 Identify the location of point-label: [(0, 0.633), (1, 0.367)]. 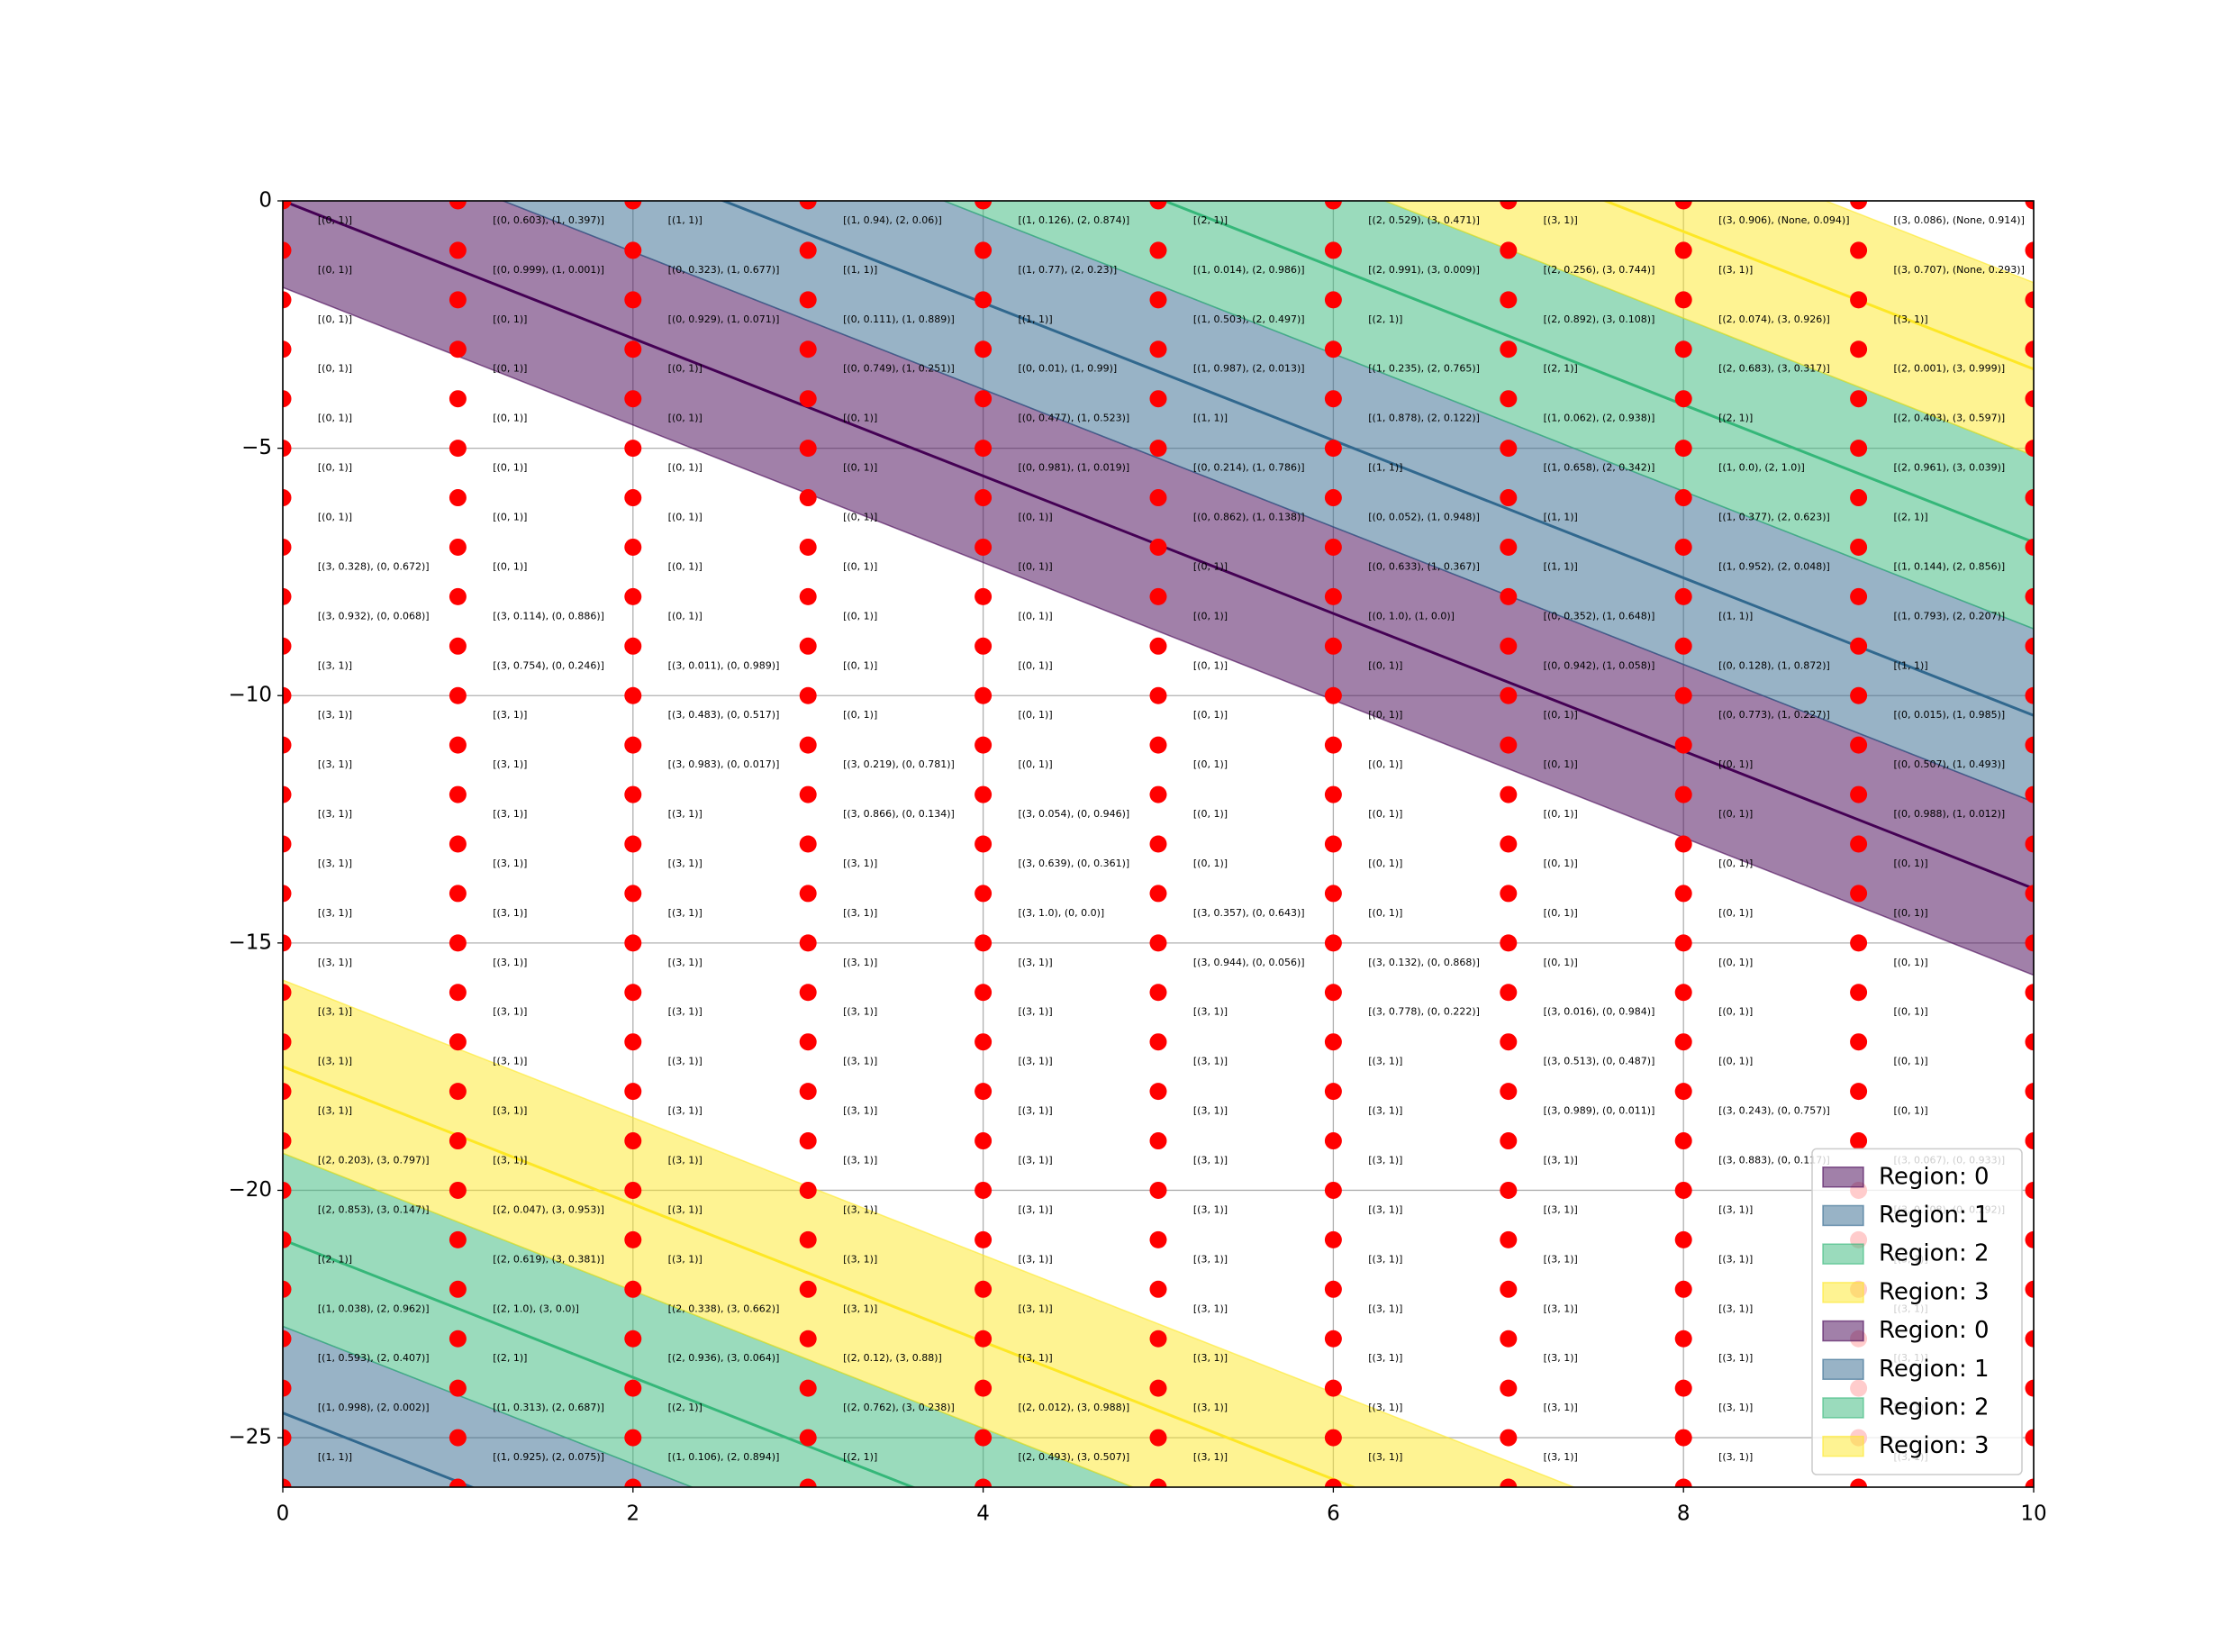
(1424, 566).